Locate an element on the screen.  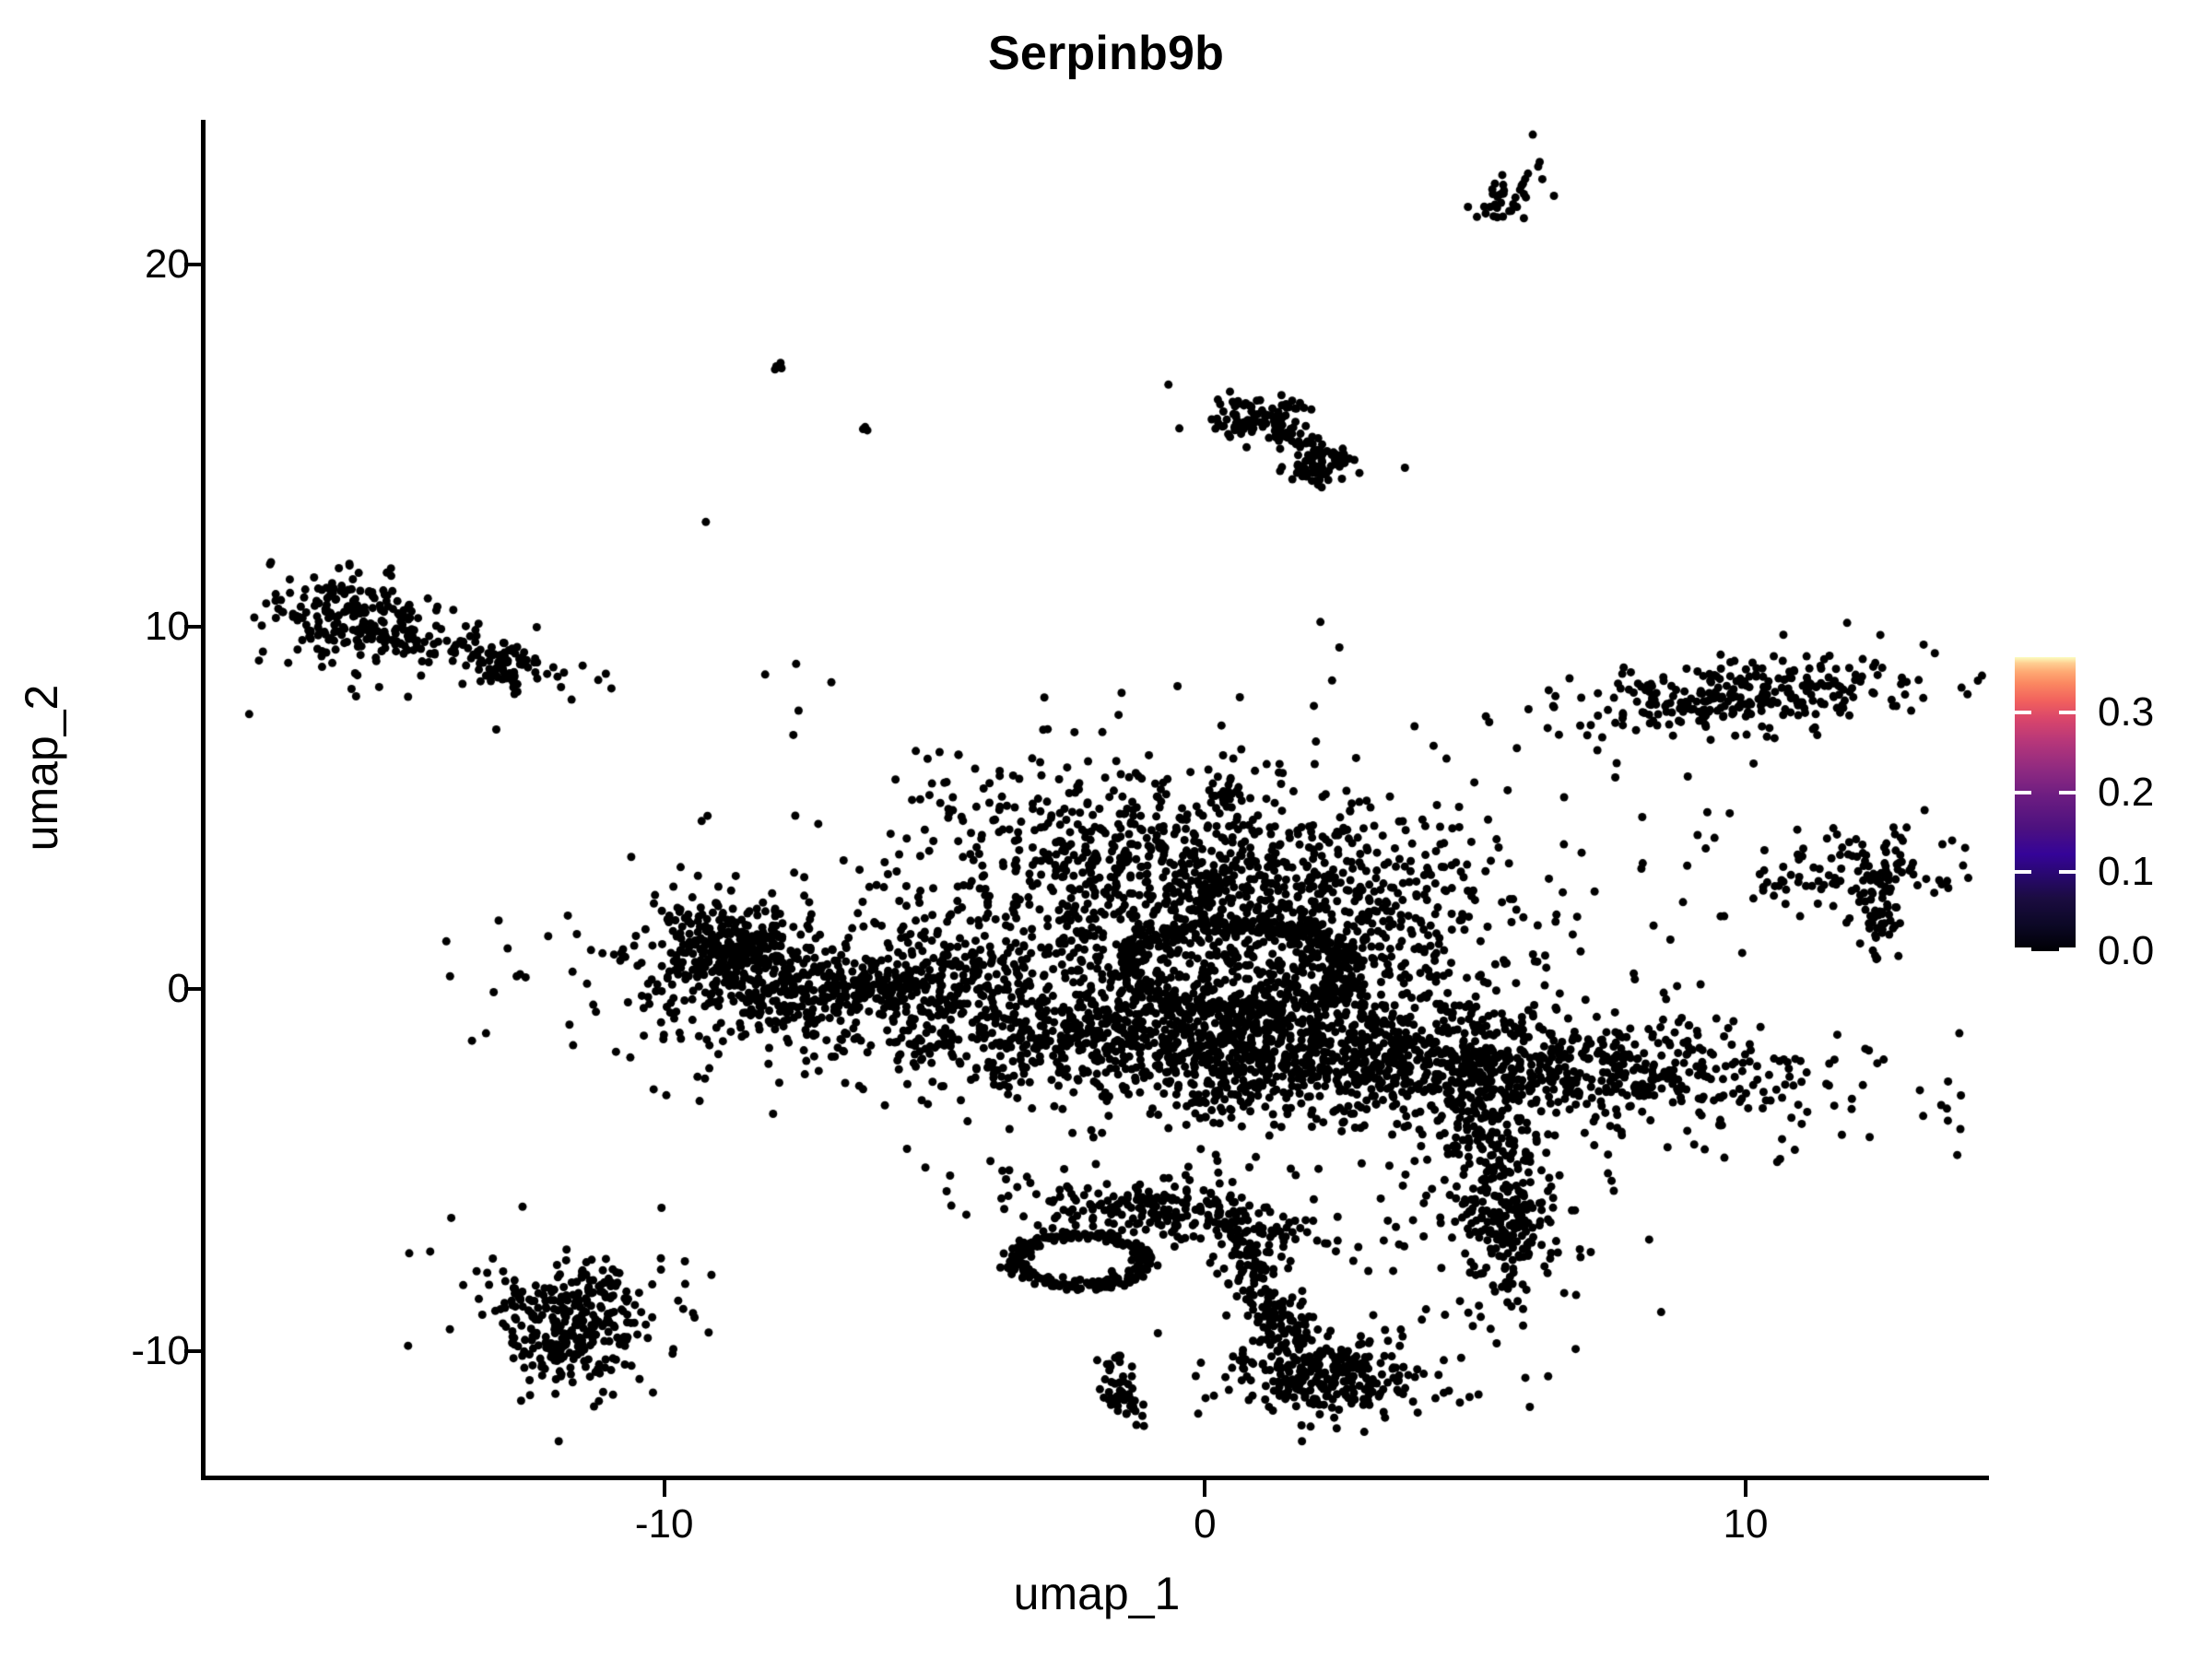
x-axis-title: umap_1 is located at coordinates (1097, 1593).